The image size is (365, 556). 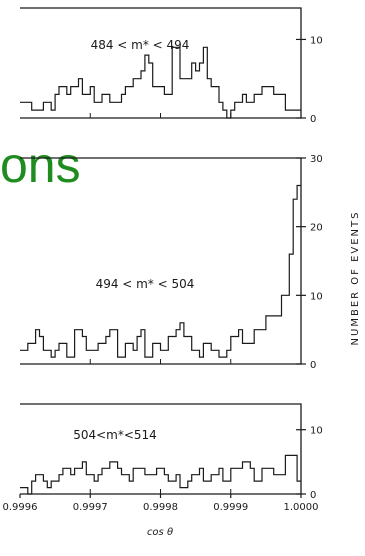 What do you see at coordinates (160, 507) in the screenshot?
I see `x-tick-label: 0.9998` at bounding box center [160, 507].